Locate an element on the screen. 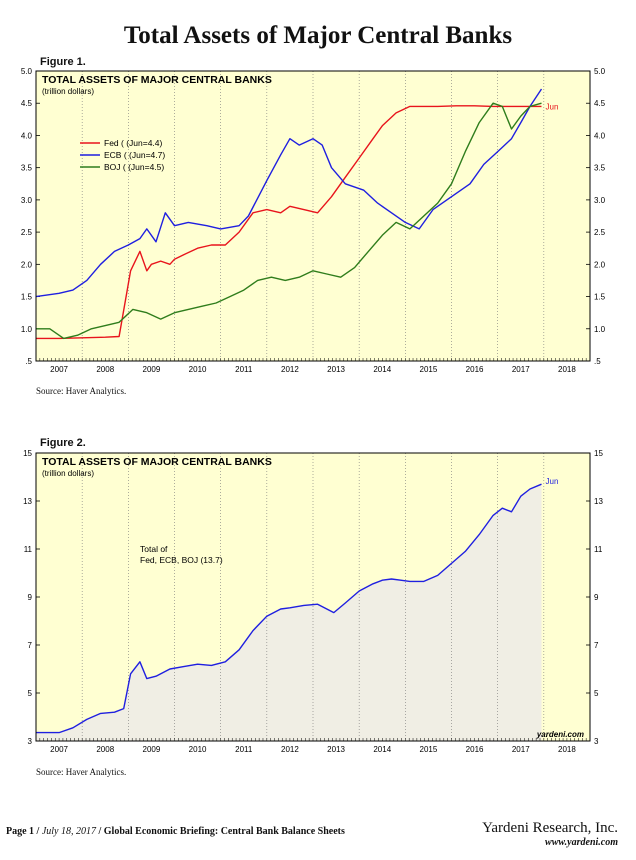  y-tick-label-left: 13 is located at coordinates (27, 501).